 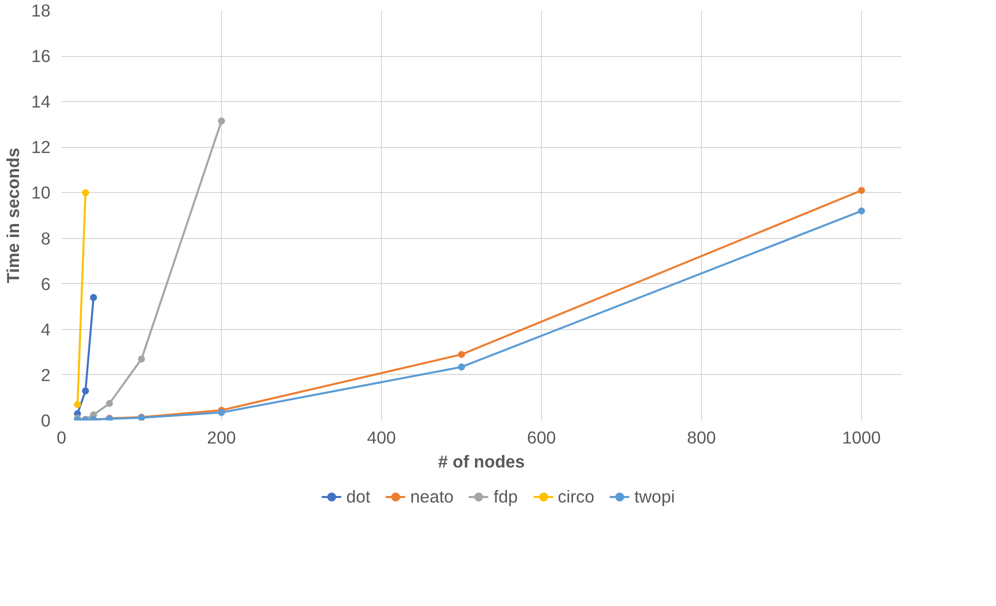 What do you see at coordinates (701, 438) in the screenshot?
I see `x-tick-label: 800` at bounding box center [701, 438].